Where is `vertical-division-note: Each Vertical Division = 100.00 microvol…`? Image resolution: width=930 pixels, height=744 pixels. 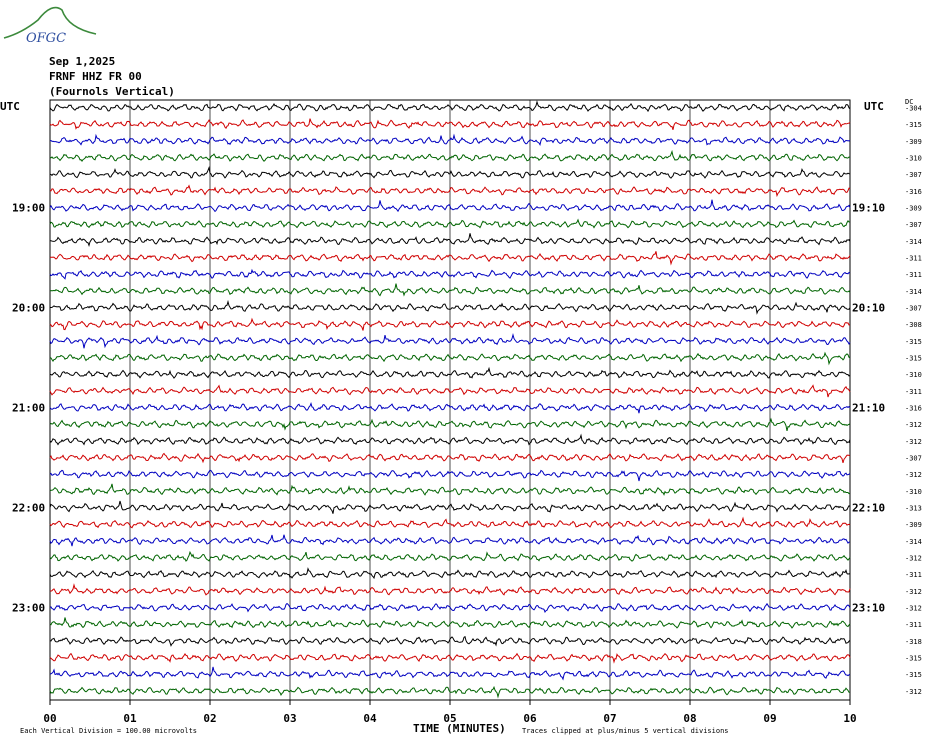
vertical-division-note: Each Vertical Division = 100.00 microvol… is located at coordinates (108, 731).